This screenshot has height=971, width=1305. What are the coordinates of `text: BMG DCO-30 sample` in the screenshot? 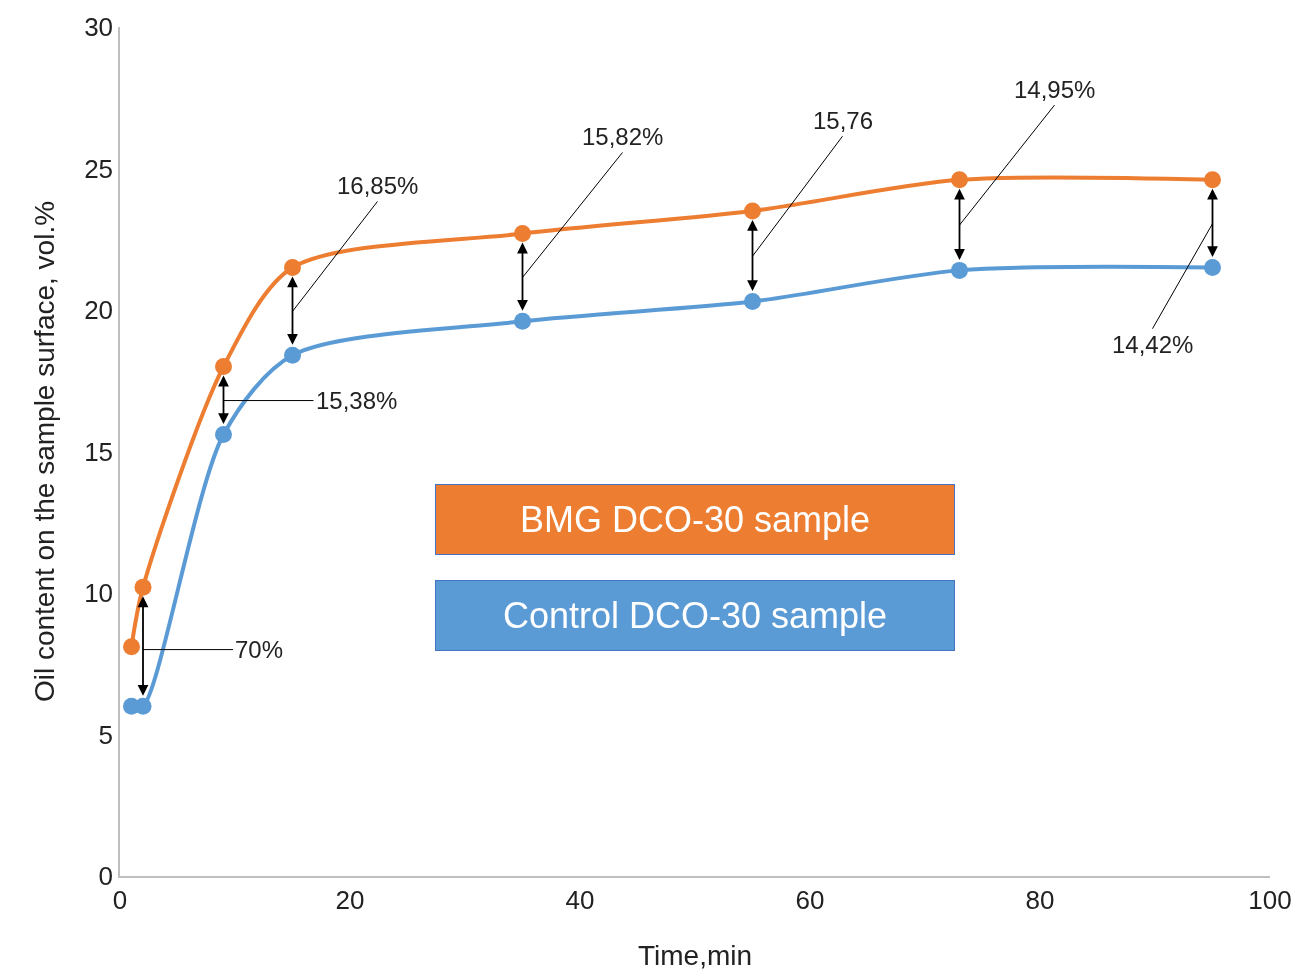 It's located at (695, 519).